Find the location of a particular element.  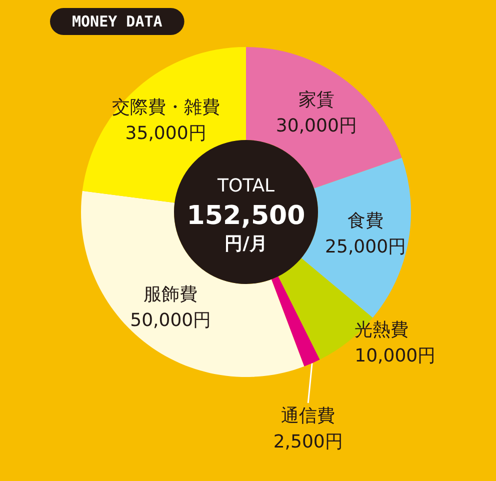

slice-label: 食費 is located at coordinates (366, 221).